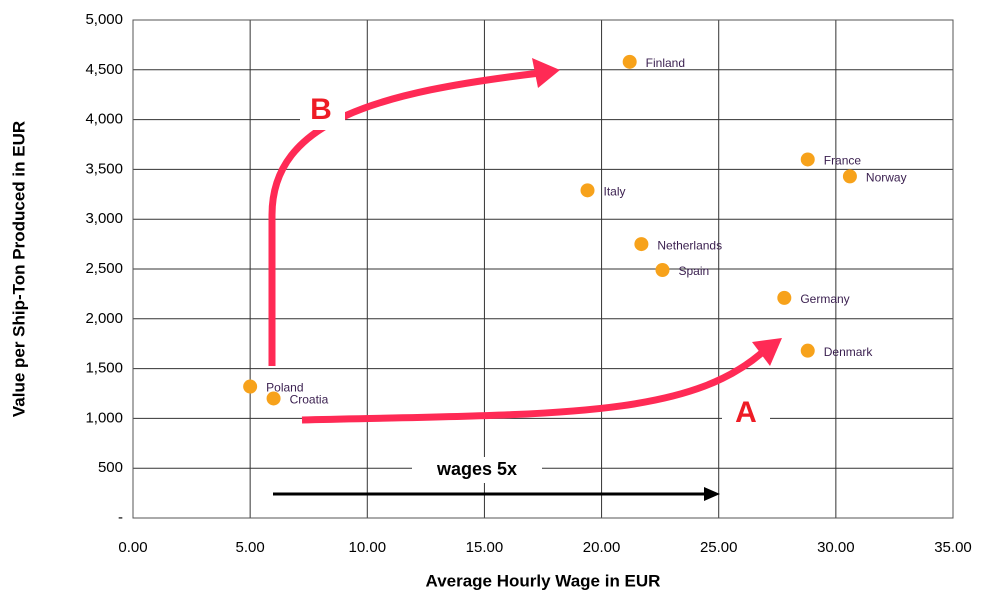  Describe the element at coordinates (250, 547) in the screenshot. I see `x-tick-label: 5.00` at that location.